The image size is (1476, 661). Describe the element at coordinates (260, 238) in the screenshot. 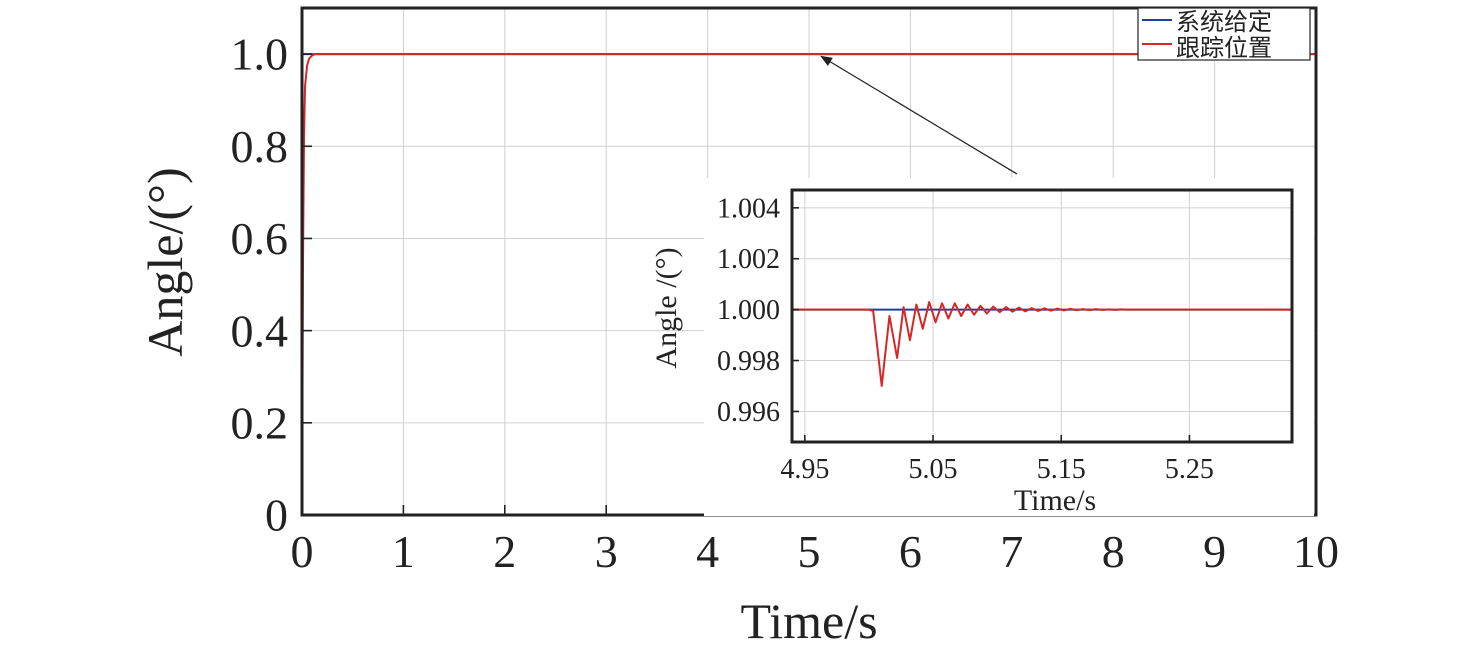

I see `y-tick-label: 0.6` at that location.